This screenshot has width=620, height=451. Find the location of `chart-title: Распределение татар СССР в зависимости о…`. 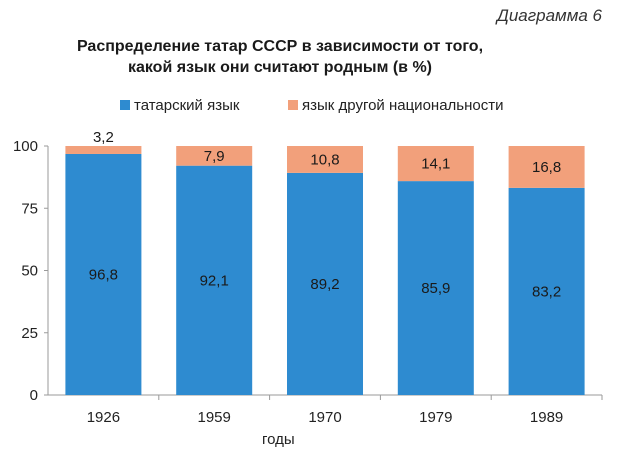

chart-title: Распределение татар СССР в зависимости о… is located at coordinates (280, 57).